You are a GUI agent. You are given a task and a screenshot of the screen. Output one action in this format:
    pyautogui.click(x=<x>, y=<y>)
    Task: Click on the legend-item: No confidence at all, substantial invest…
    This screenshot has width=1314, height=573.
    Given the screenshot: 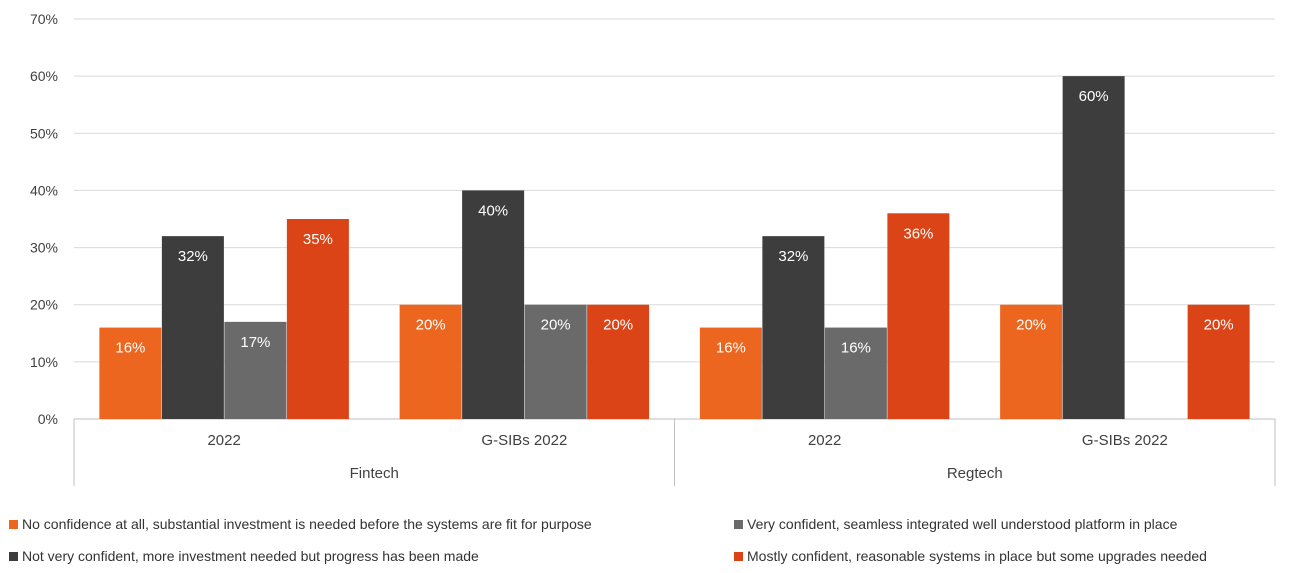 What is the action you would take?
    pyautogui.click(x=300, y=524)
    